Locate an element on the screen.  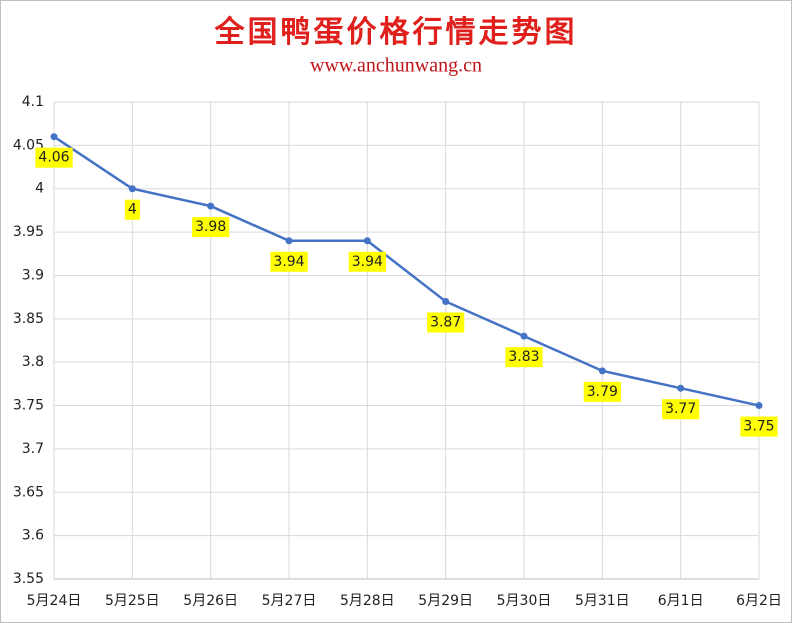
y-tick-label: 4 is located at coordinates (39, 189).